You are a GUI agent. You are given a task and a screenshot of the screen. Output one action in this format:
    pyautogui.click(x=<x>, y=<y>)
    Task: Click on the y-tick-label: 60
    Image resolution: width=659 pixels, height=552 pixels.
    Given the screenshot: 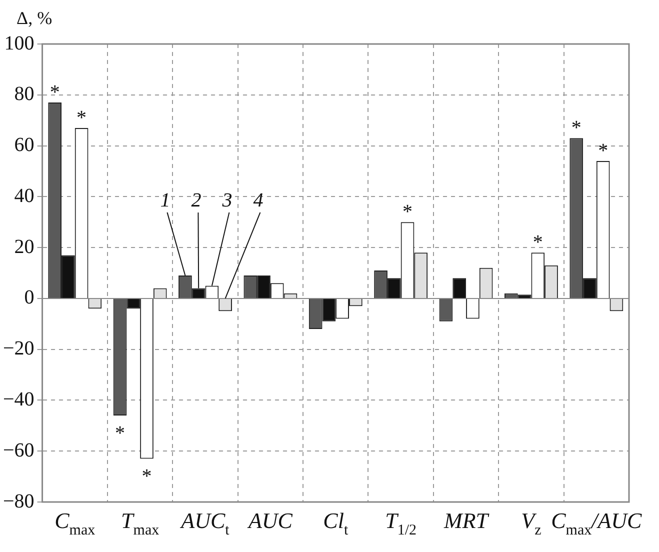 What is the action you would take?
    pyautogui.click(x=24, y=145)
    